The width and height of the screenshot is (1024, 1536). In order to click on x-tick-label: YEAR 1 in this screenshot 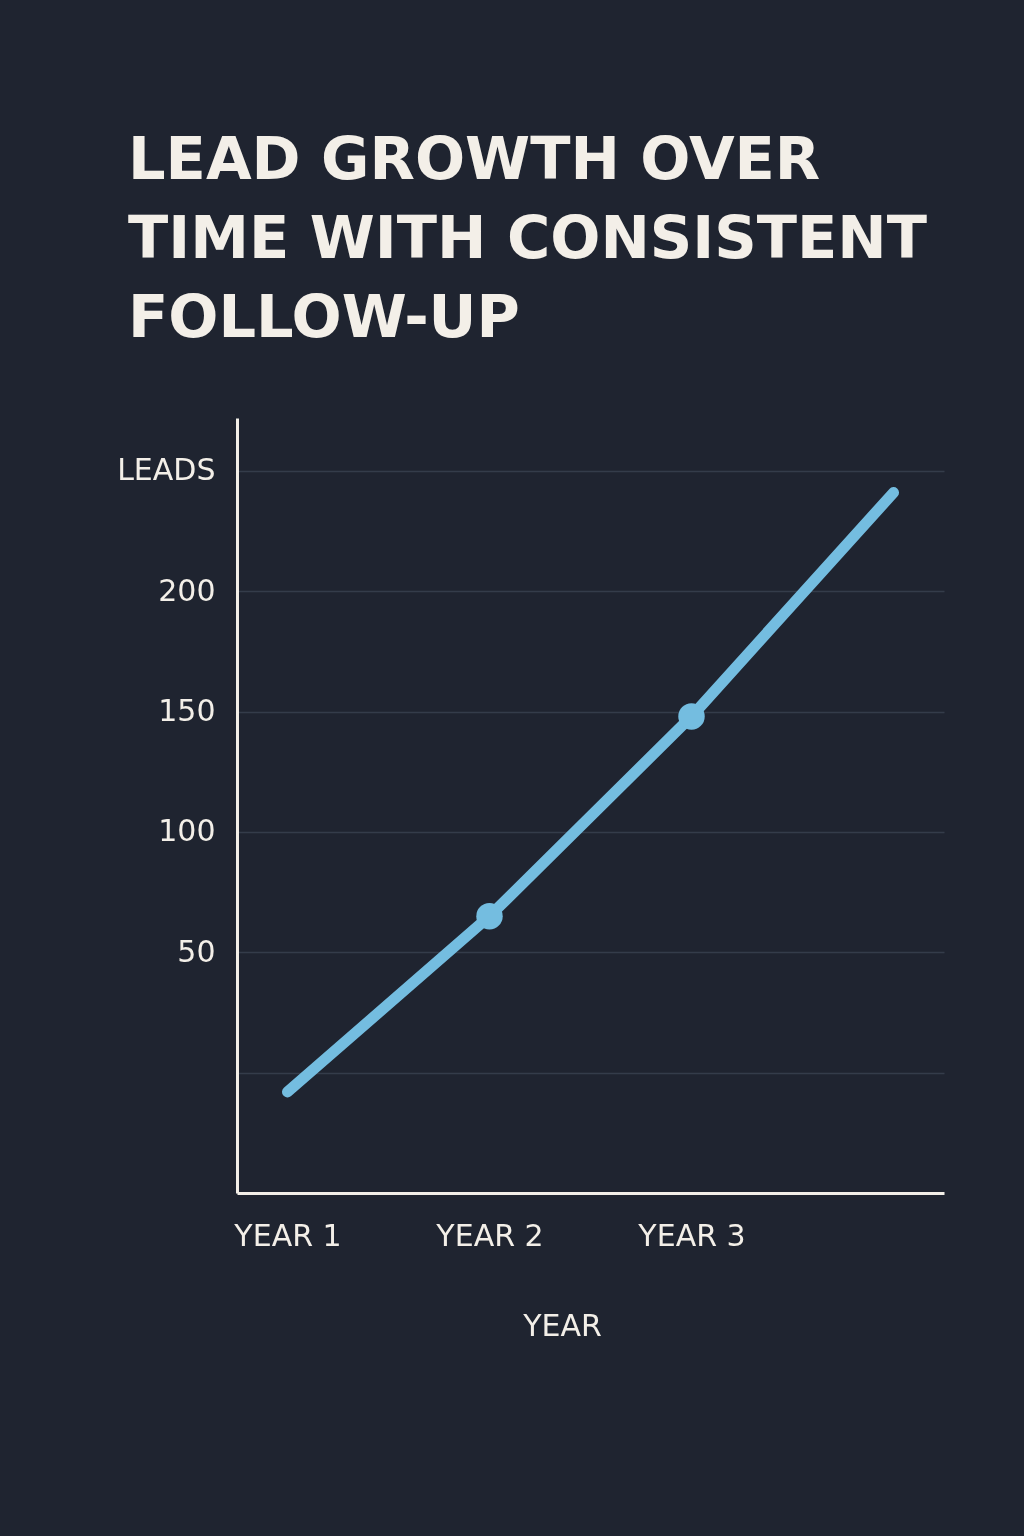, I will do `click(287, 1235)`.